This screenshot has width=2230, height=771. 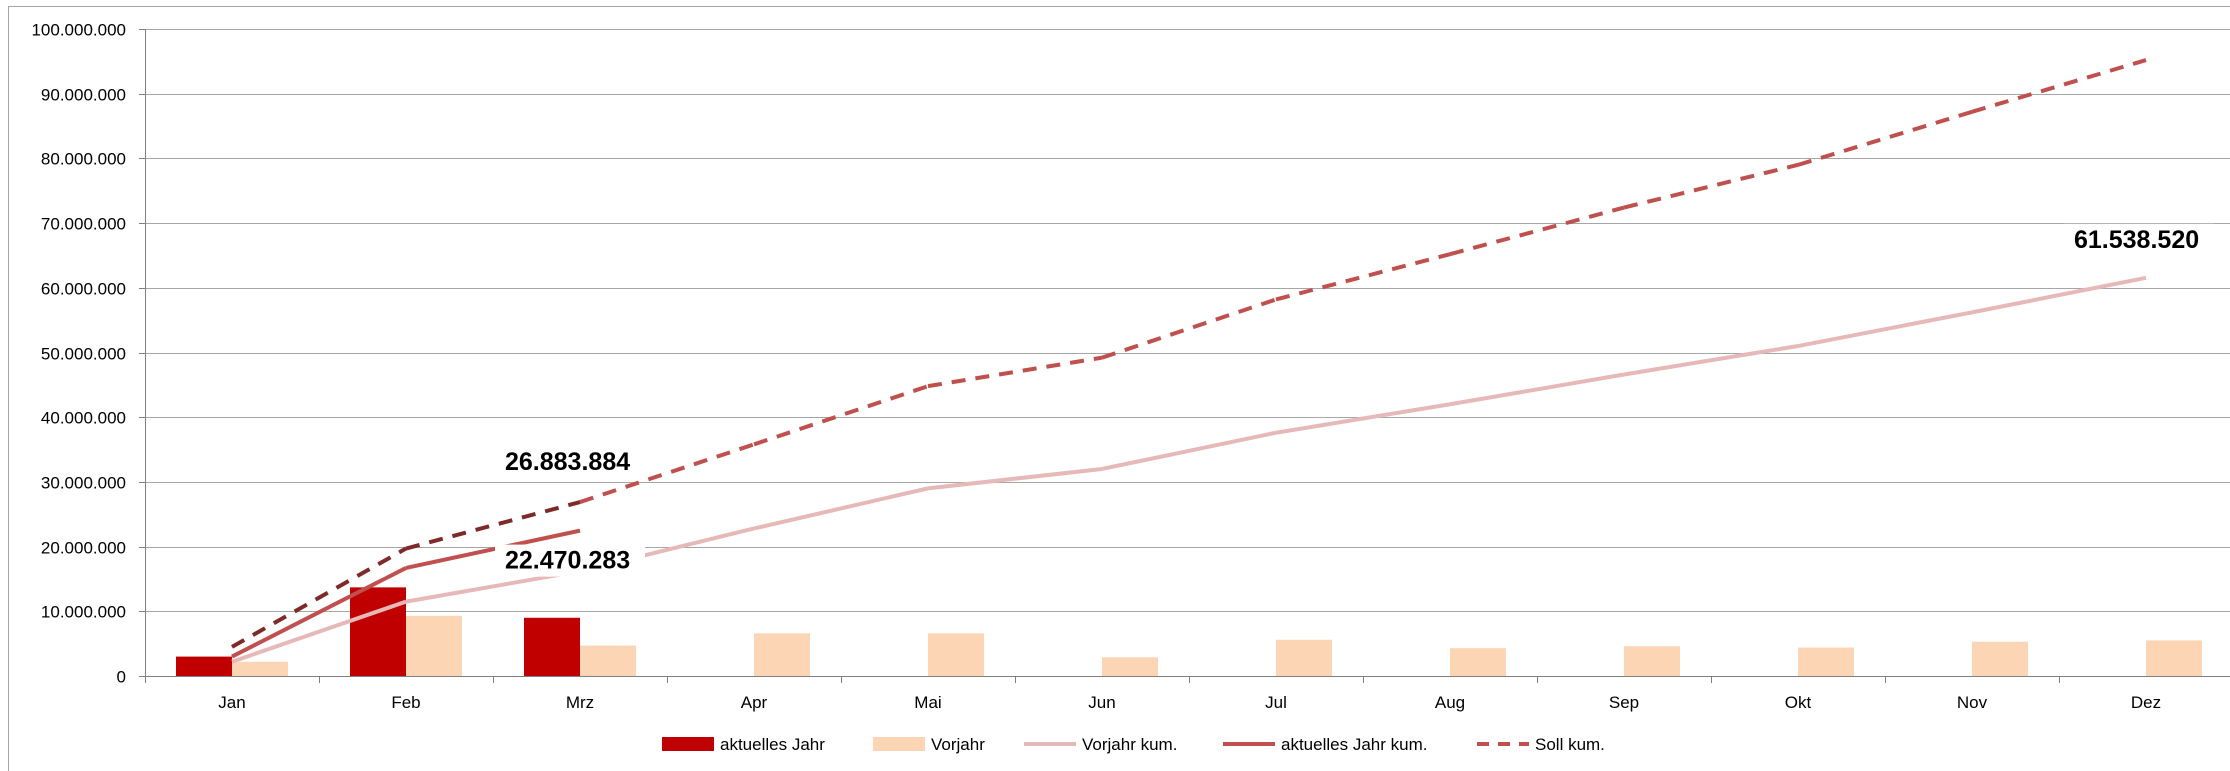 I want to click on y-tick-label: 80.000.000, so click(x=83, y=159).